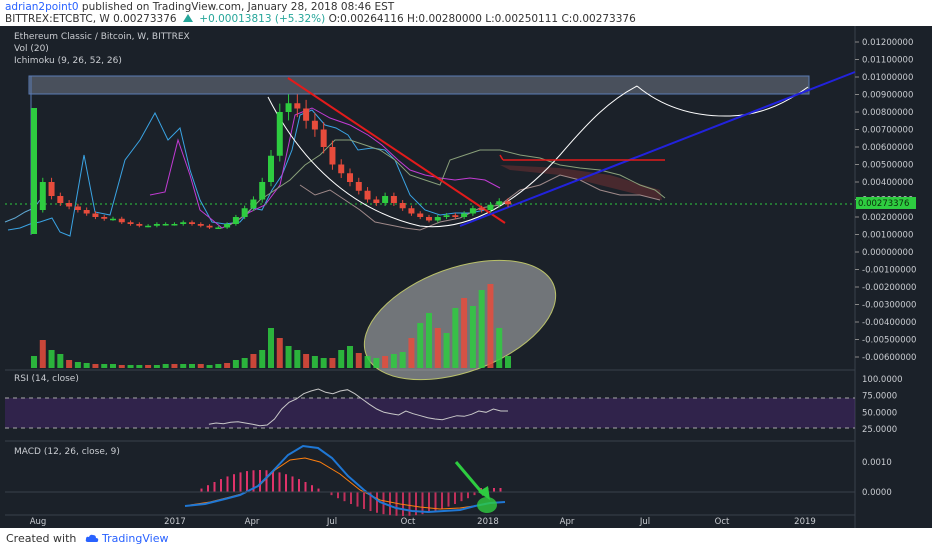  What do you see at coordinates (598, 19) in the screenshot?
I see `close-value: C:0.00273376` at bounding box center [598, 19].